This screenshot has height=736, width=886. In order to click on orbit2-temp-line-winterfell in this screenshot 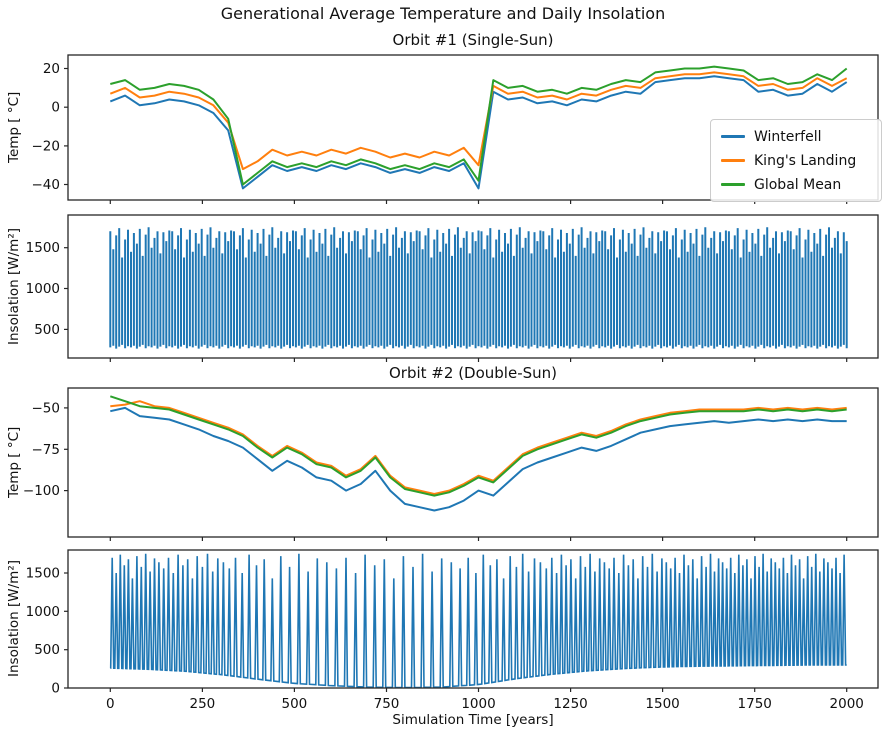, I will do `click(478, 459)`.